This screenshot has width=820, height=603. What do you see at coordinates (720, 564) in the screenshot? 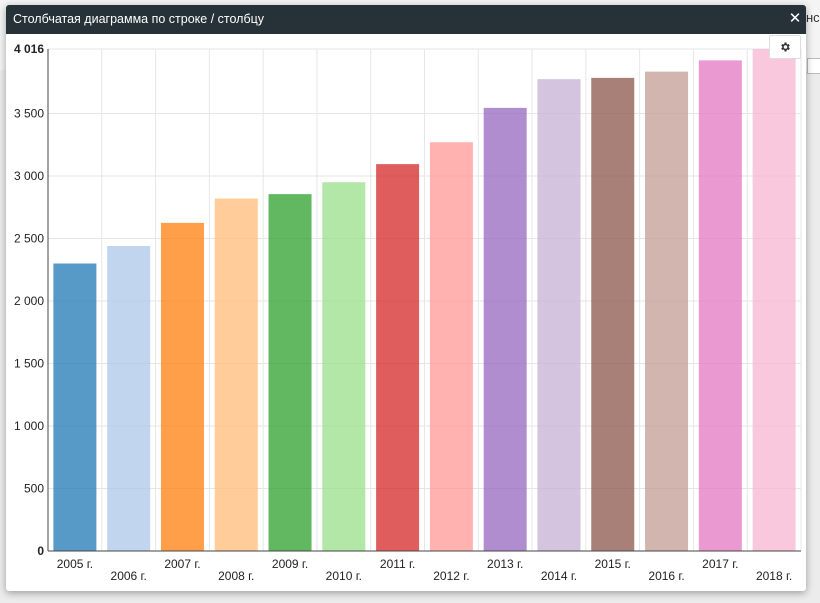
I see `x-tick-label: 2017 г.` at bounding box center [720, 564].